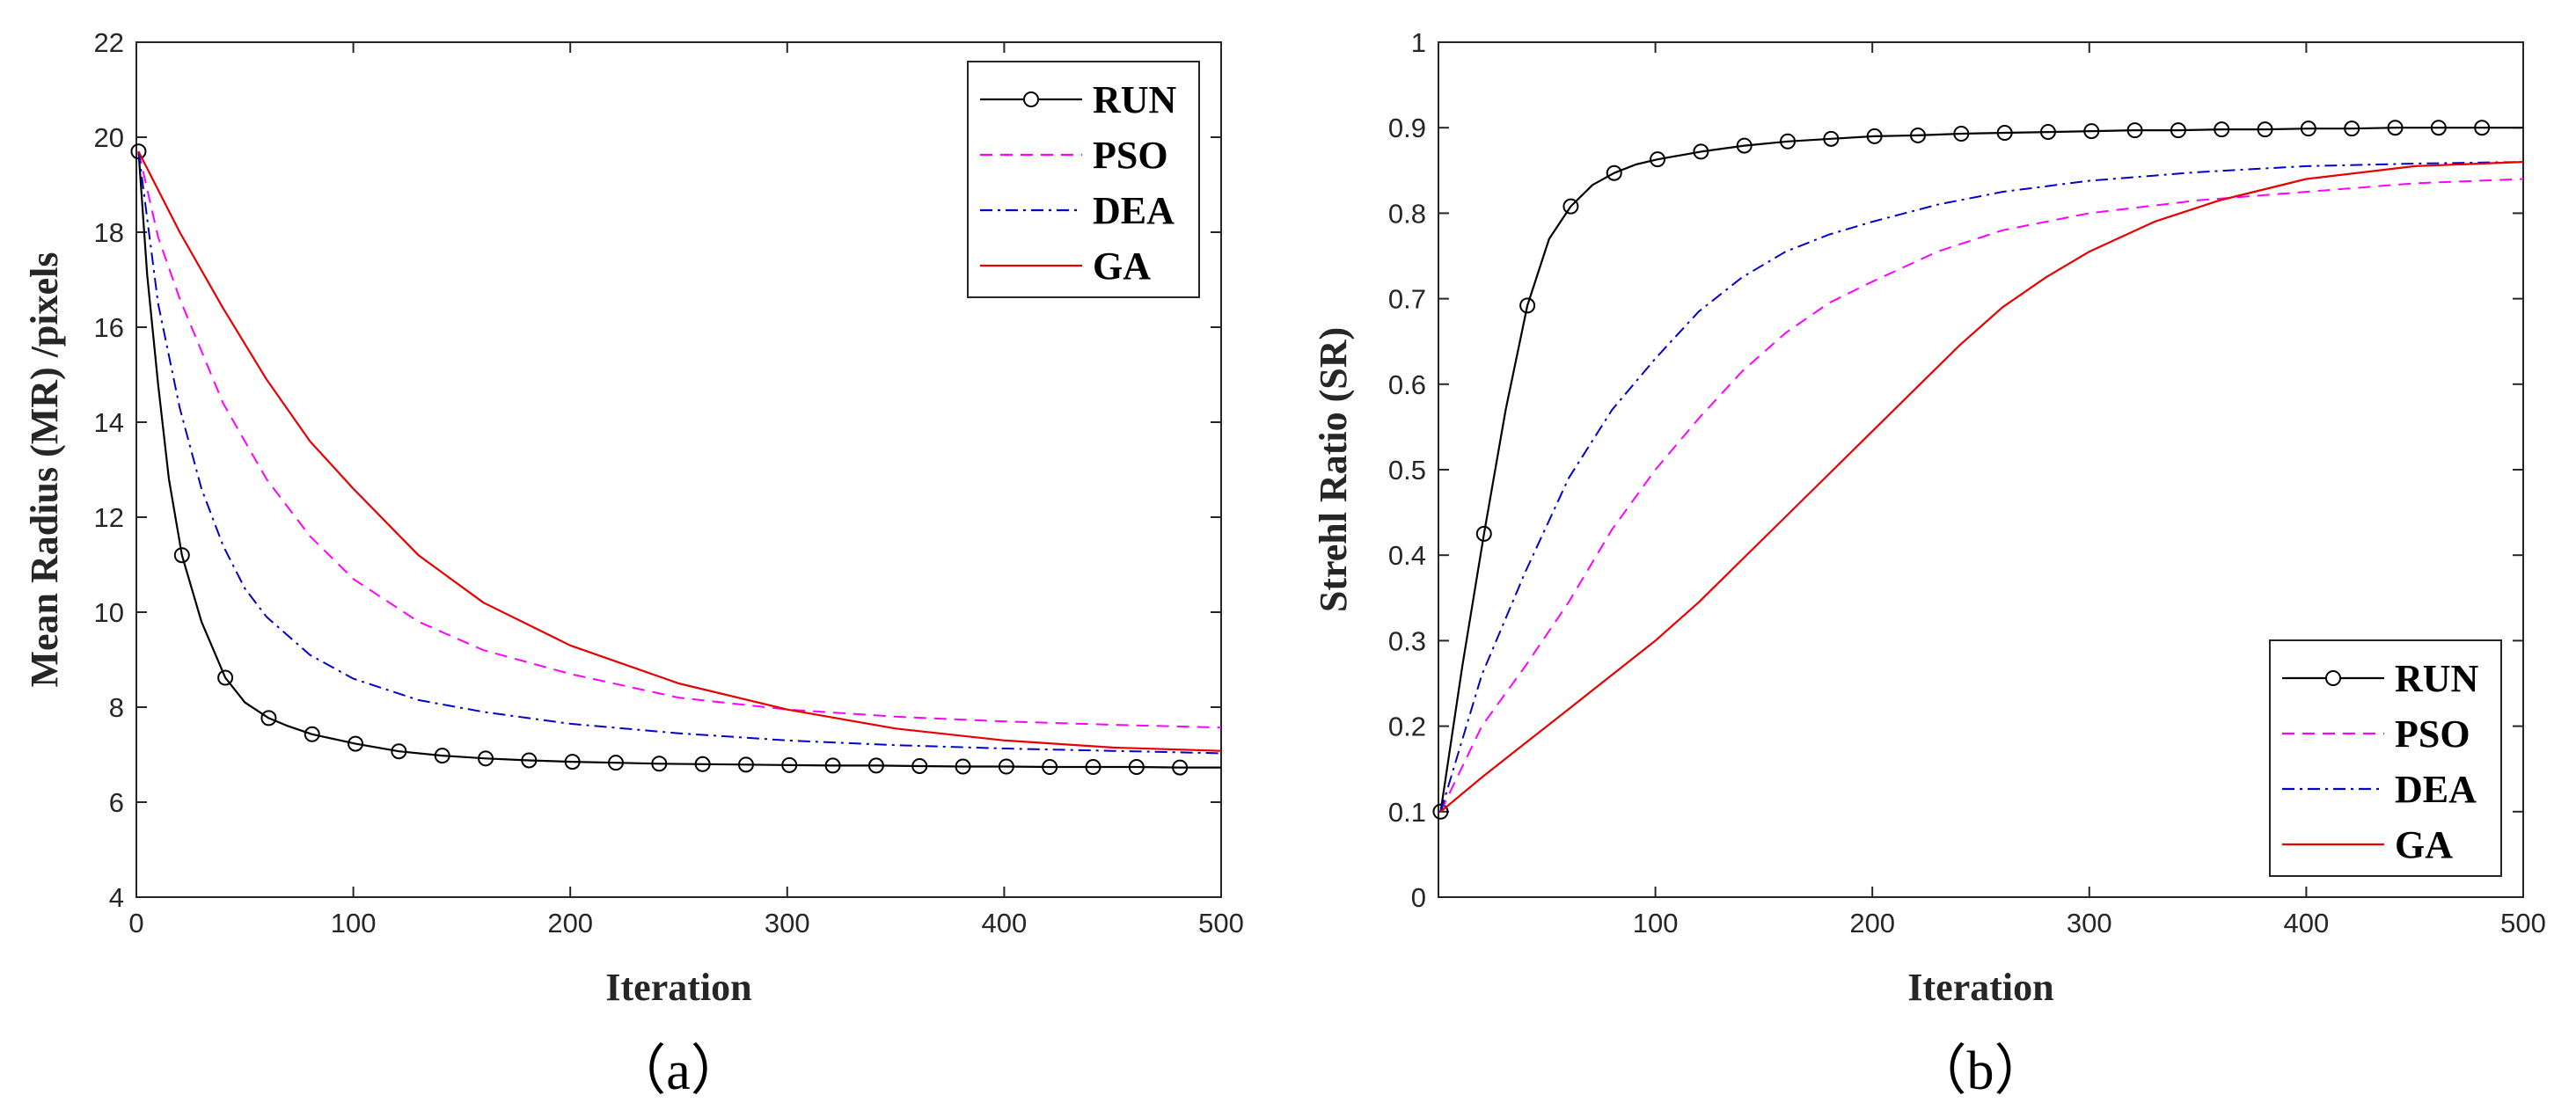  Describe the element at coordinates (109, 422) in the screenshot. I see `y-tick-label: 14` at that location.